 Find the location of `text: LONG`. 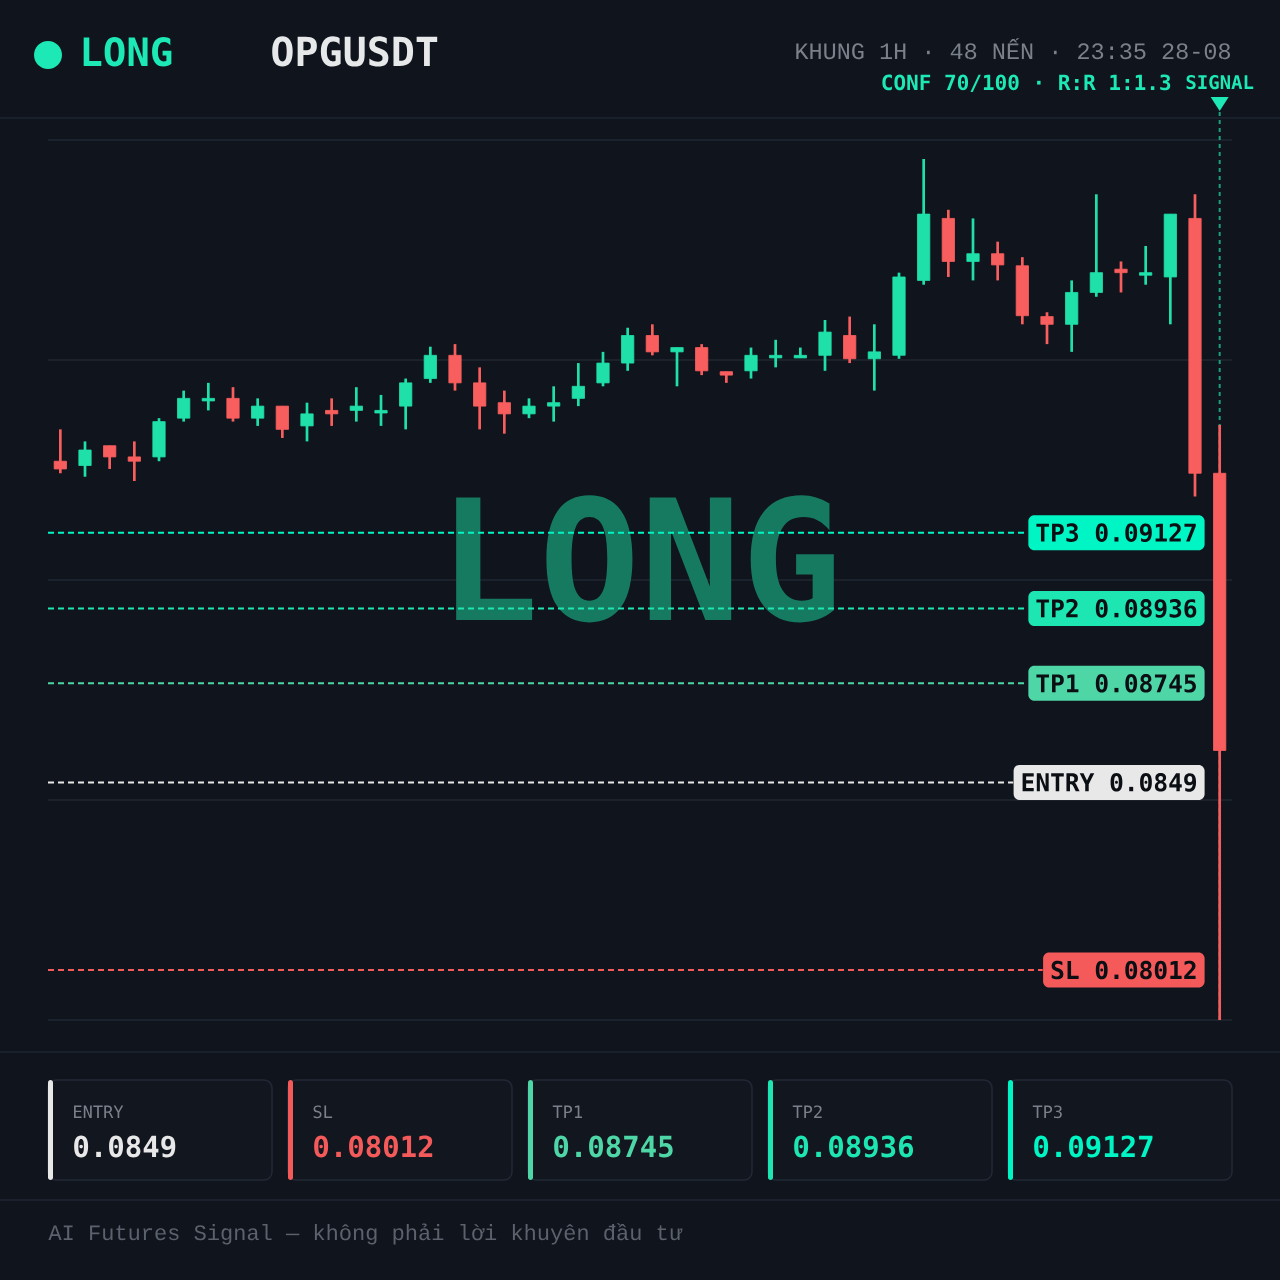

text: LONG is located at coordinates (127, 52).